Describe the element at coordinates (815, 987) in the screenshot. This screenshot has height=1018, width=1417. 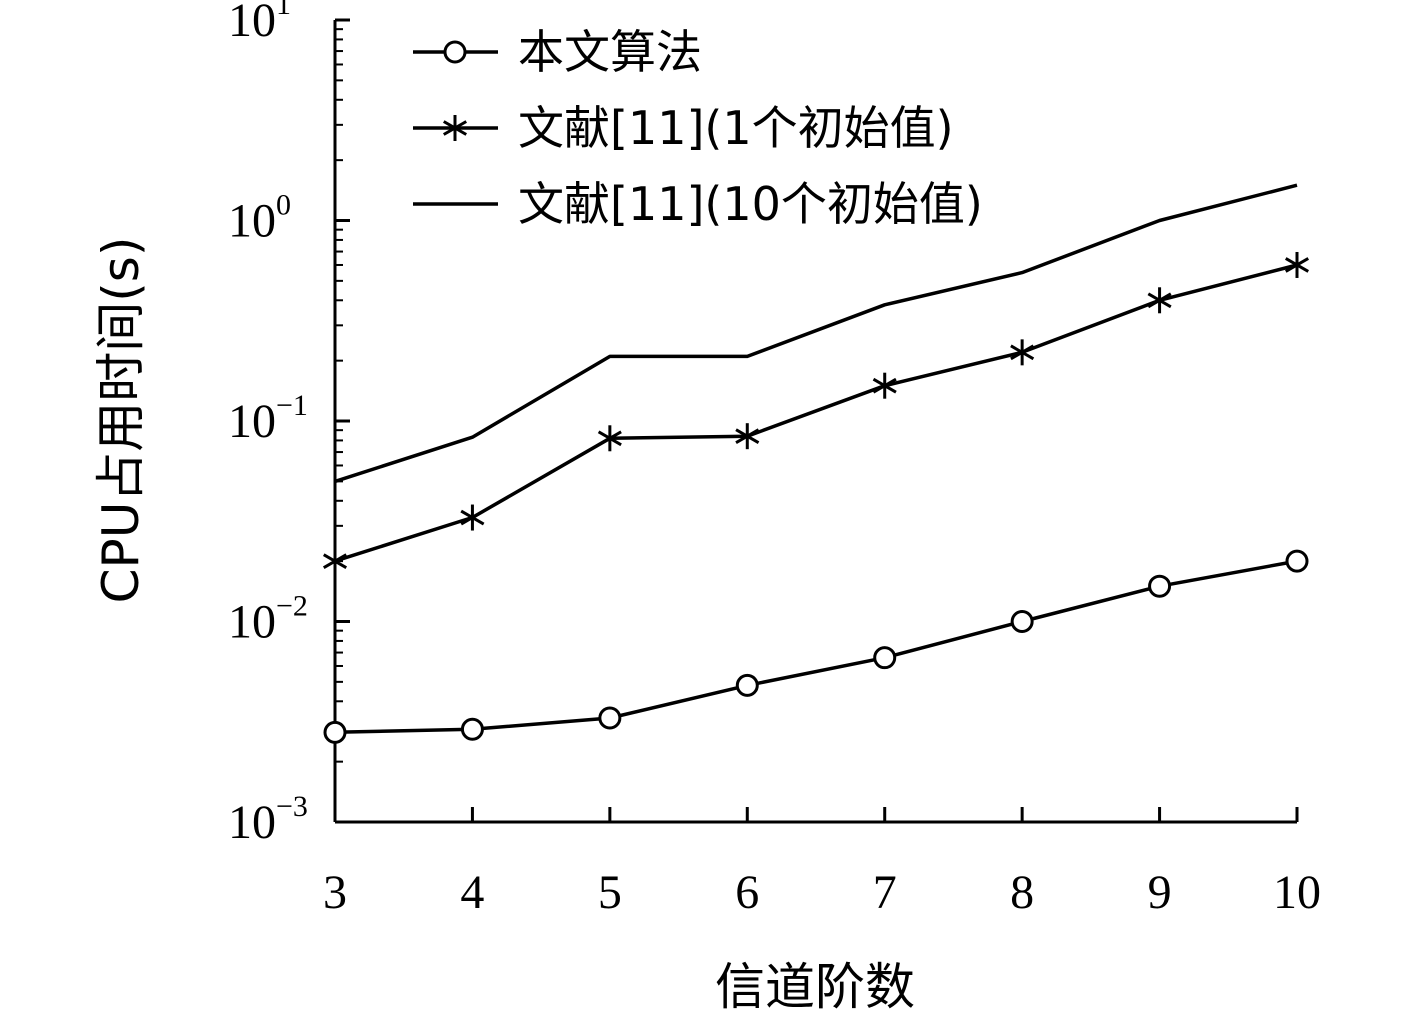
I see `x-axis-title: 信道阶数` at that location.